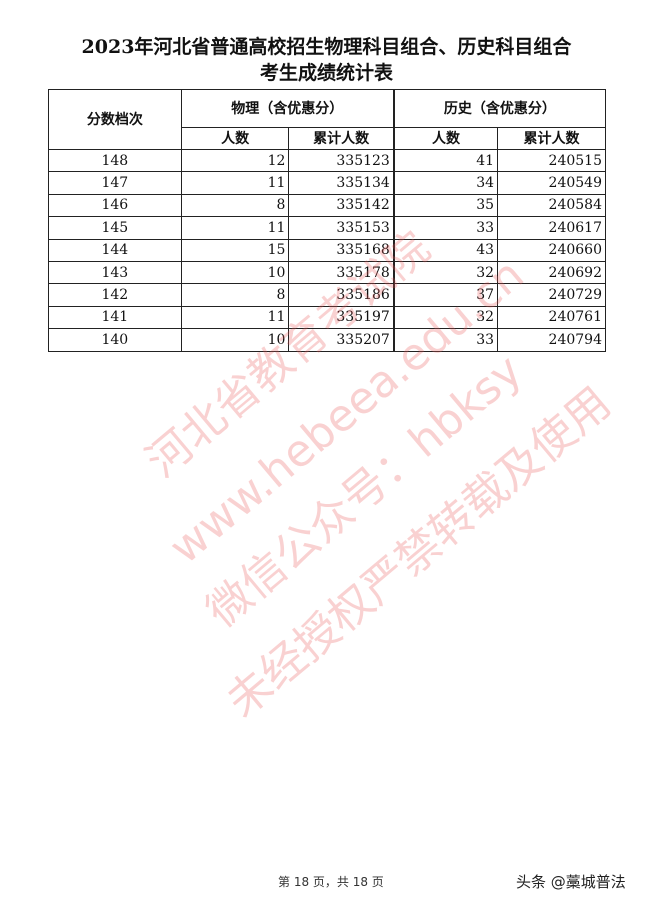 This screenshot has width=653, height=907. Describe the element at coordinates (341, 205) in the screenshot. I see `cell-p-cum: 335142` at that location.